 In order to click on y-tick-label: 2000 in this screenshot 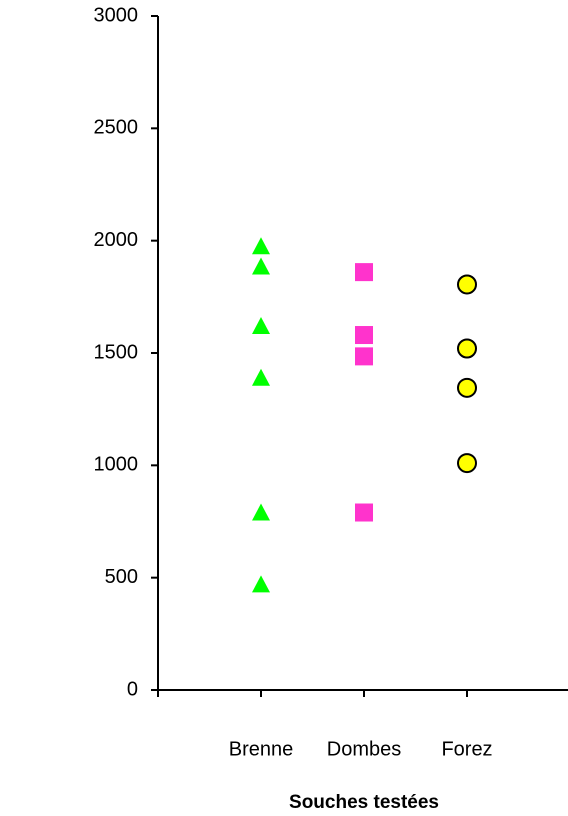, I will do `click(116, 240)`.